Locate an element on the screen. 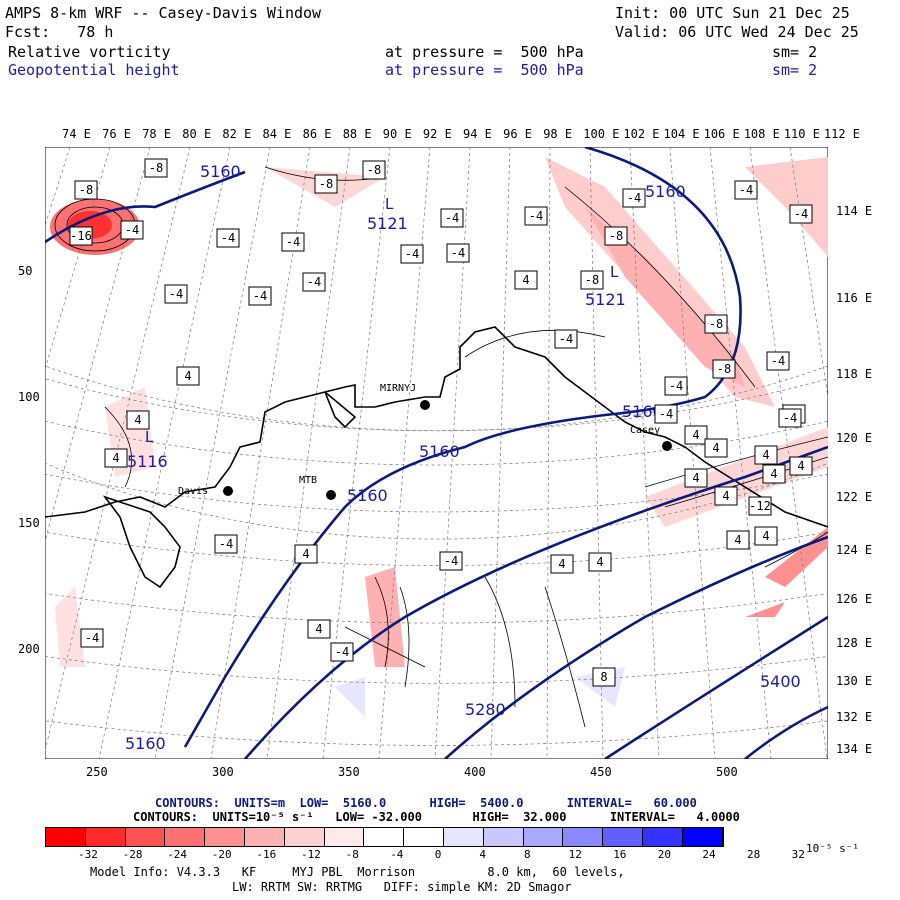  svg-text: Davis is located at coordinates (193, 491).